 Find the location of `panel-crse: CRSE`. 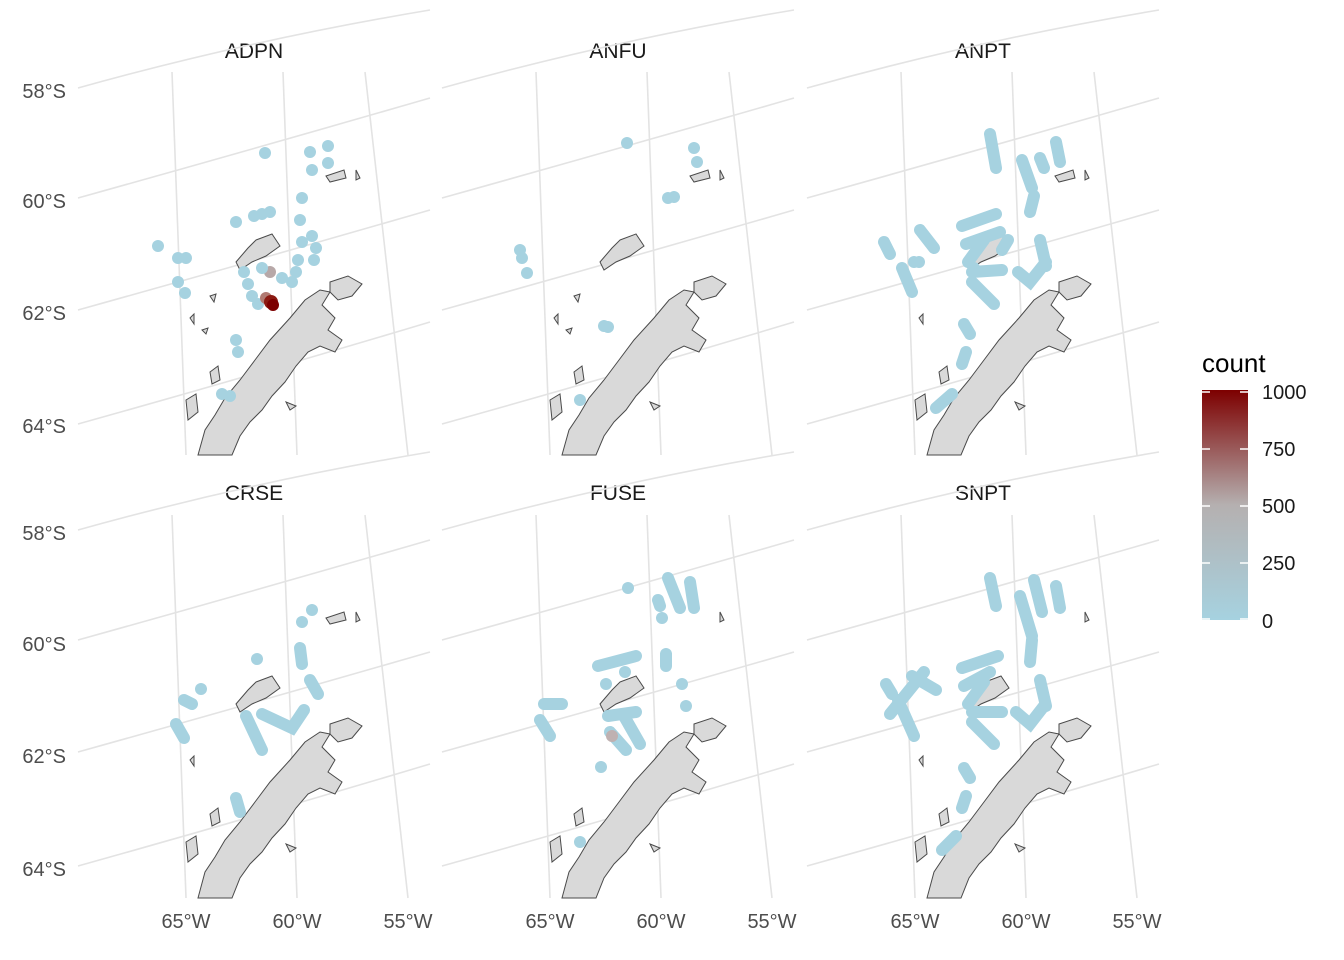

panel-crse: CRSE is located at coordinates (254, 675).